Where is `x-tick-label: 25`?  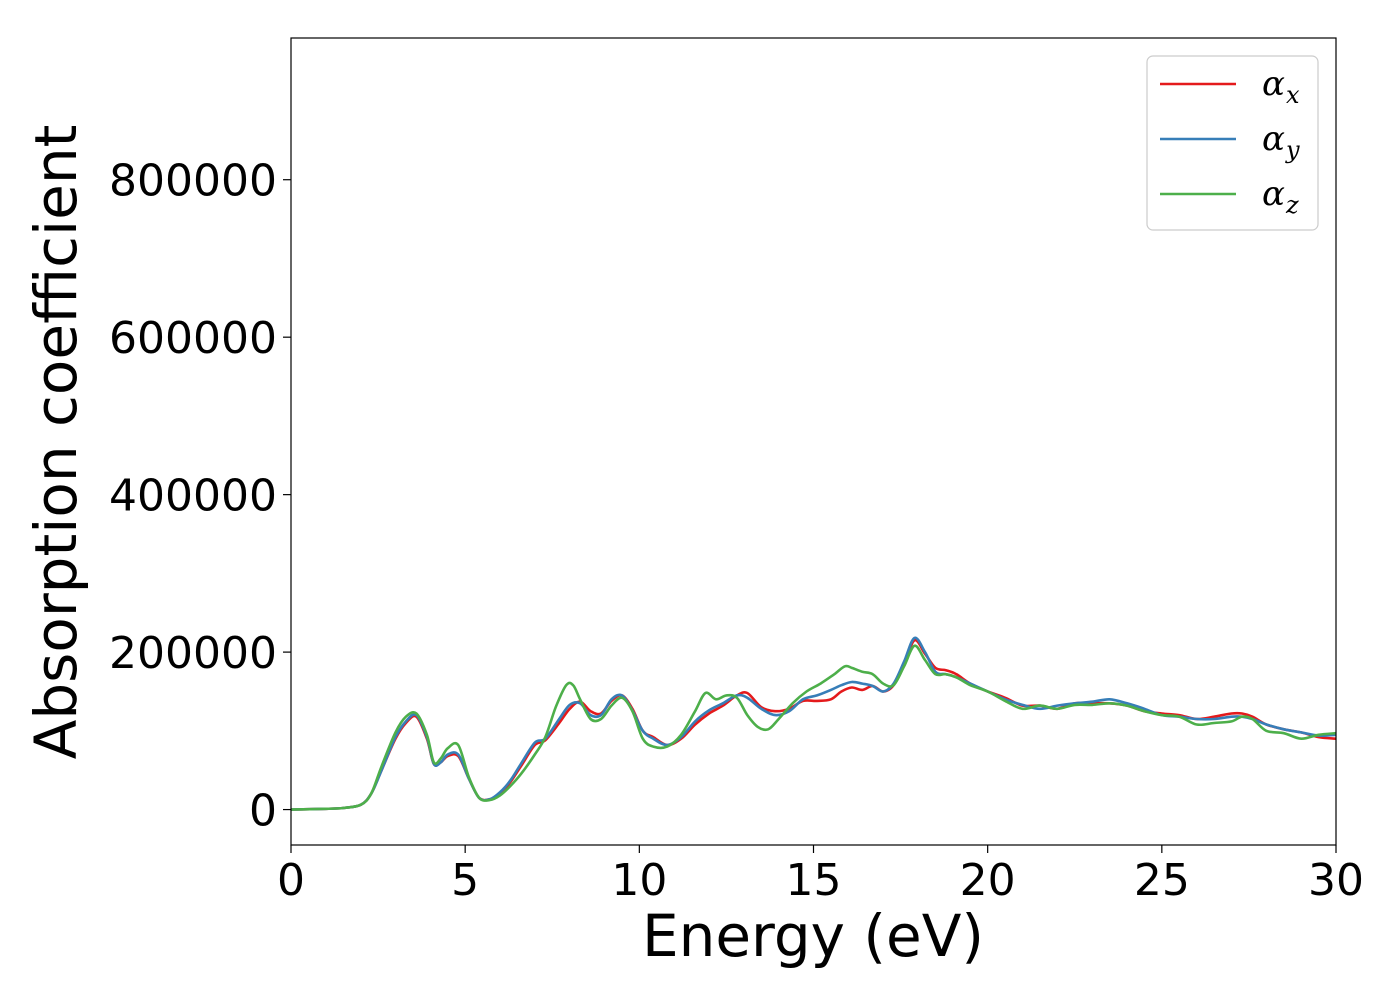
x-tick-label: 25 is located at coordinates (1162, 880).